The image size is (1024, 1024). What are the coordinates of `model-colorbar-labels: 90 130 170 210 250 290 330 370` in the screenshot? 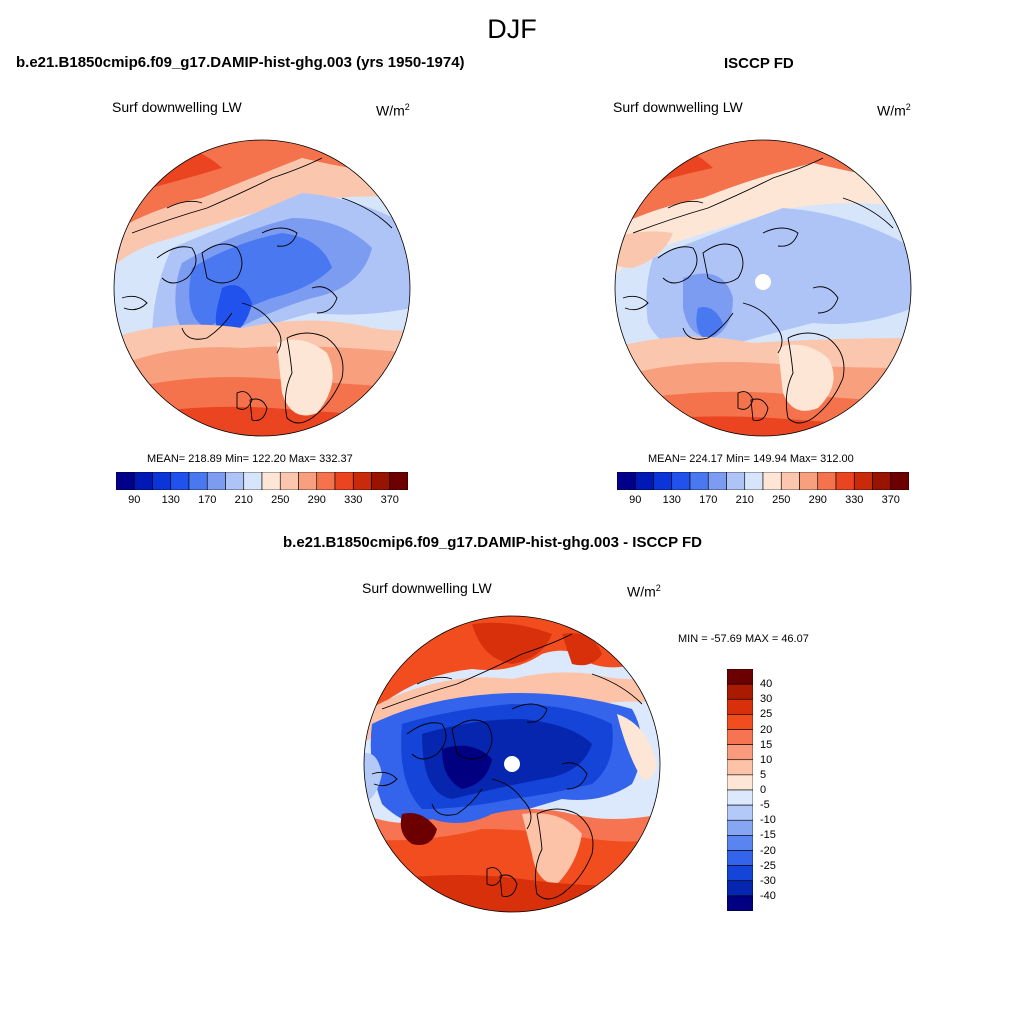 It's located at (262, 501).